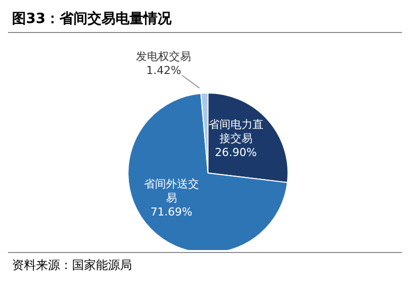  Describe the element at coordinates (171, 191) in the screenshot. I see `slice-label: 省间外送交易` at that location.